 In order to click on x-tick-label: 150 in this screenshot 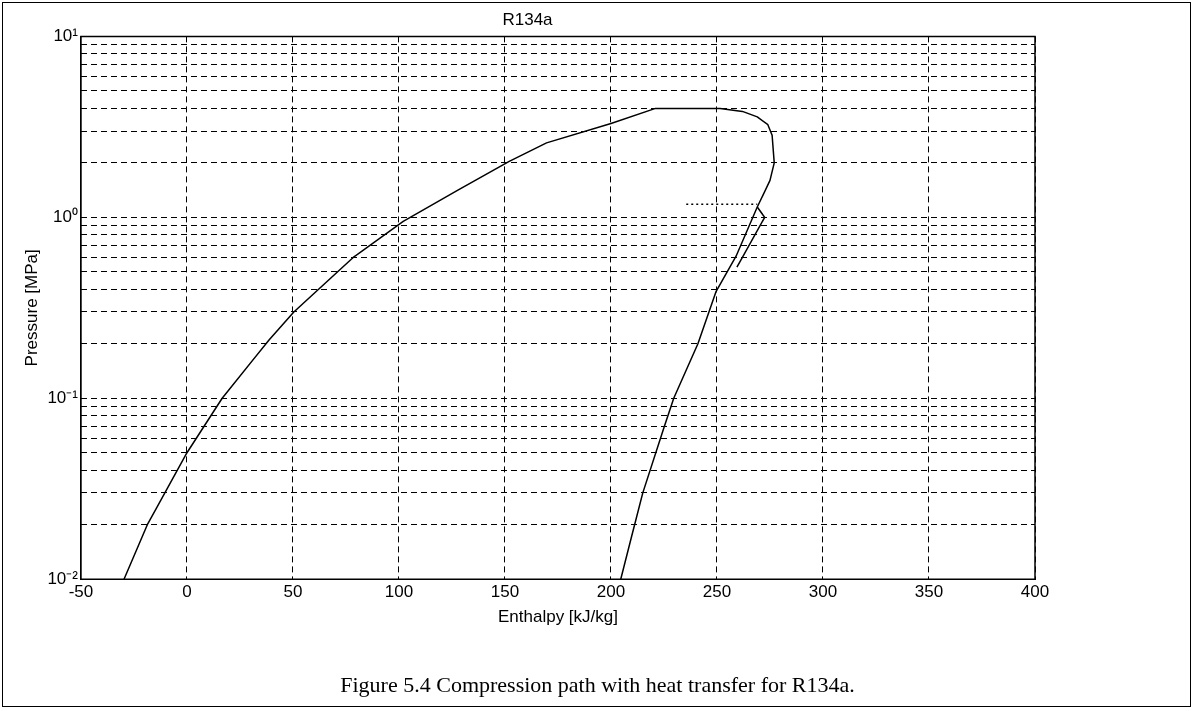, I will do `click(505, 592)`.